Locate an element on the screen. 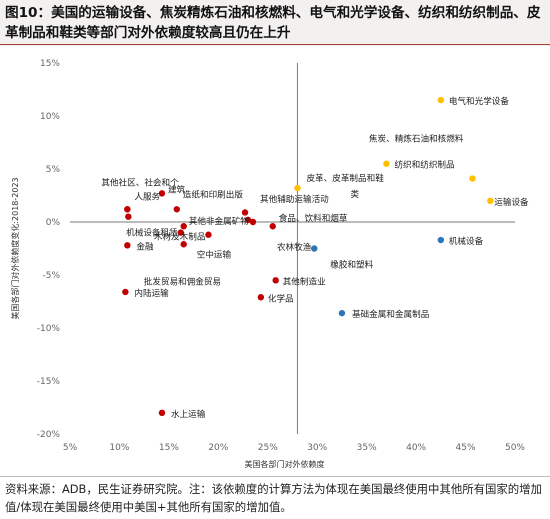 Image resolution: width=550 pixels, height=519 pixels. x-axis-label: 美国各部门对外依赖度 is located at coordinates (285, 464).